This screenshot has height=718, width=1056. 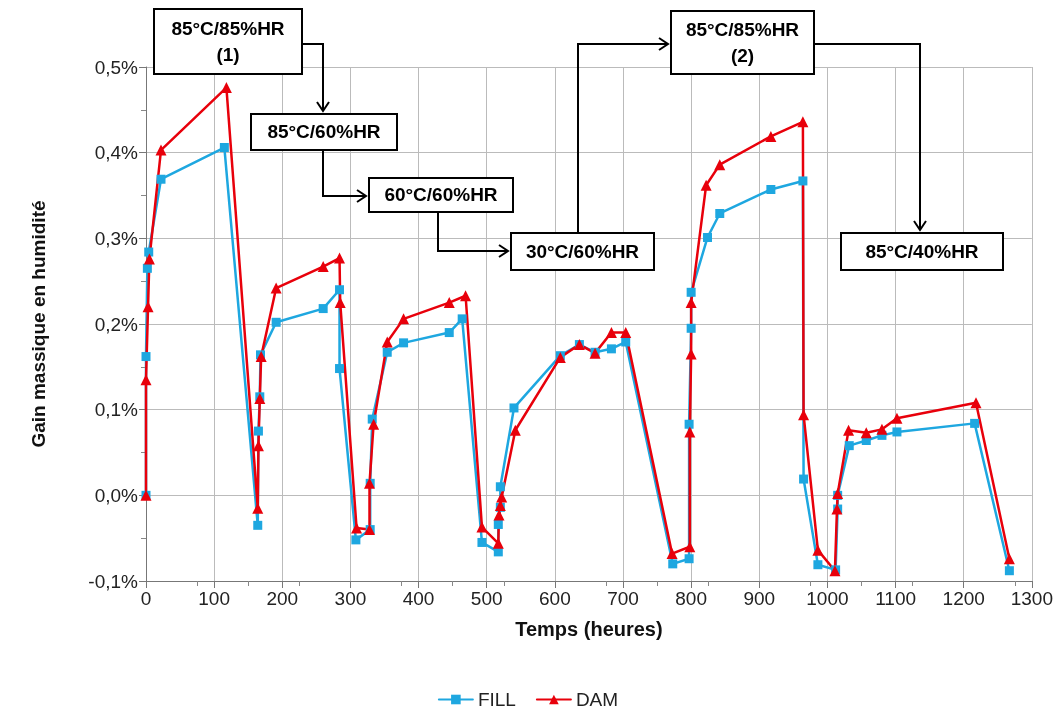 I want to click on y-tick-label: 0,3%, so click(x=116, y=238).